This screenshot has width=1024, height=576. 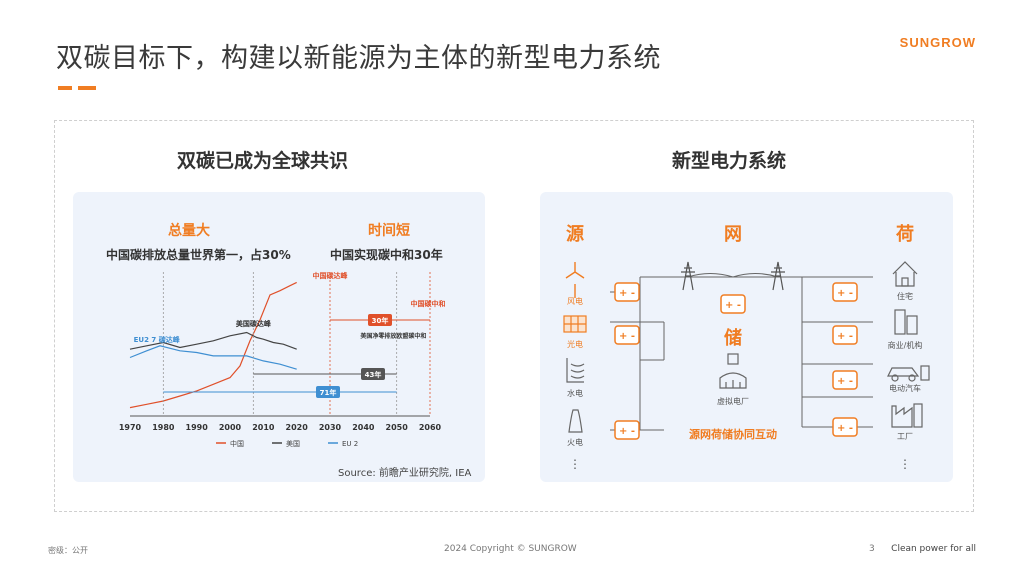 I want to click on factory-icon, so click(x=907, y=415).